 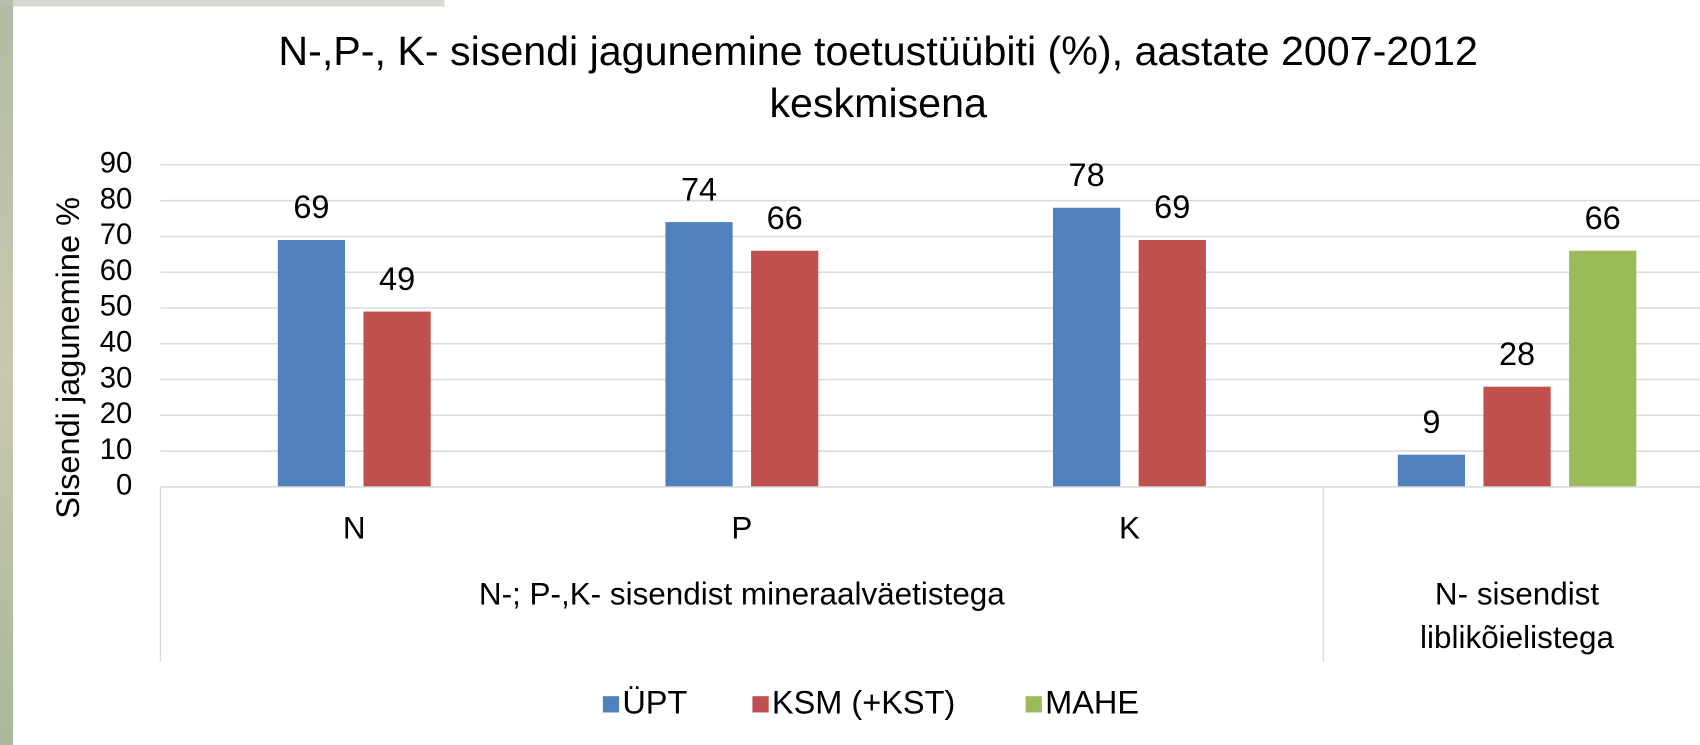 I want to click on y-tick-label: 30, so click(x=116, y=378).